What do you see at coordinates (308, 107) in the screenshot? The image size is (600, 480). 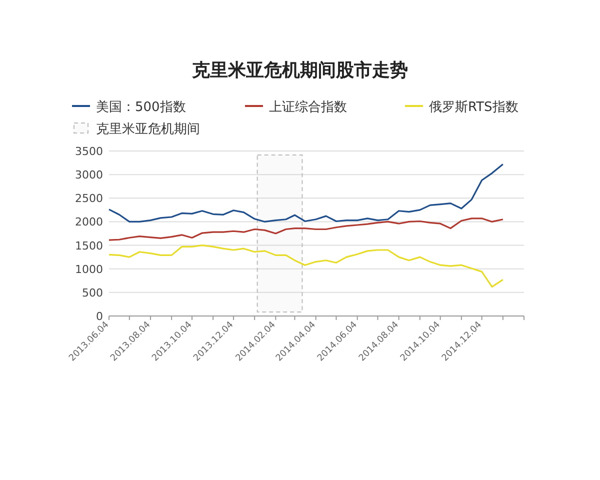 I see `legend-label: 上证综合指数` at bounding box center [308, 107].